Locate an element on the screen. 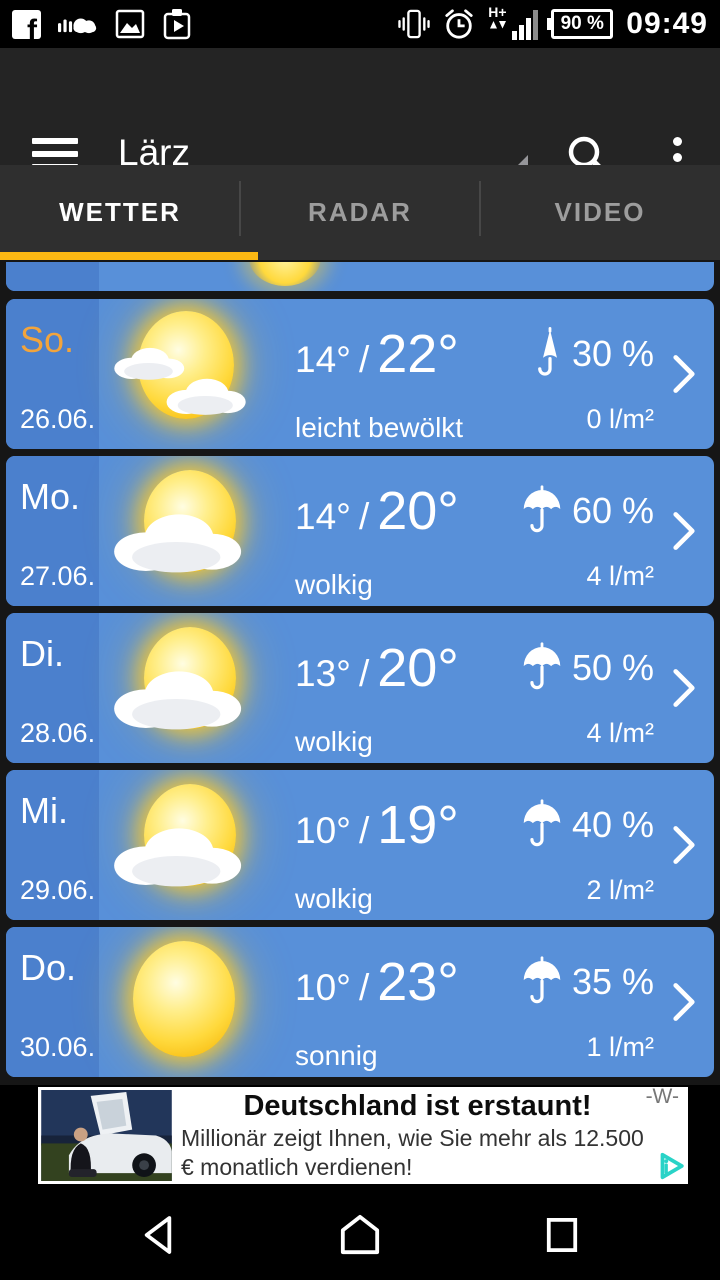 This screenshot has height=1280, width=720. temperature-range: 14°/20° is located at coordinates (390, 518).